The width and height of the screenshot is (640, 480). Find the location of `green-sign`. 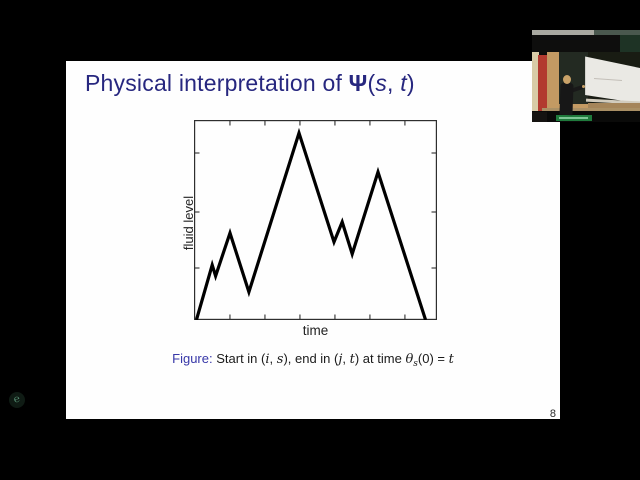

green-sign is located at coordinates (574, 118).